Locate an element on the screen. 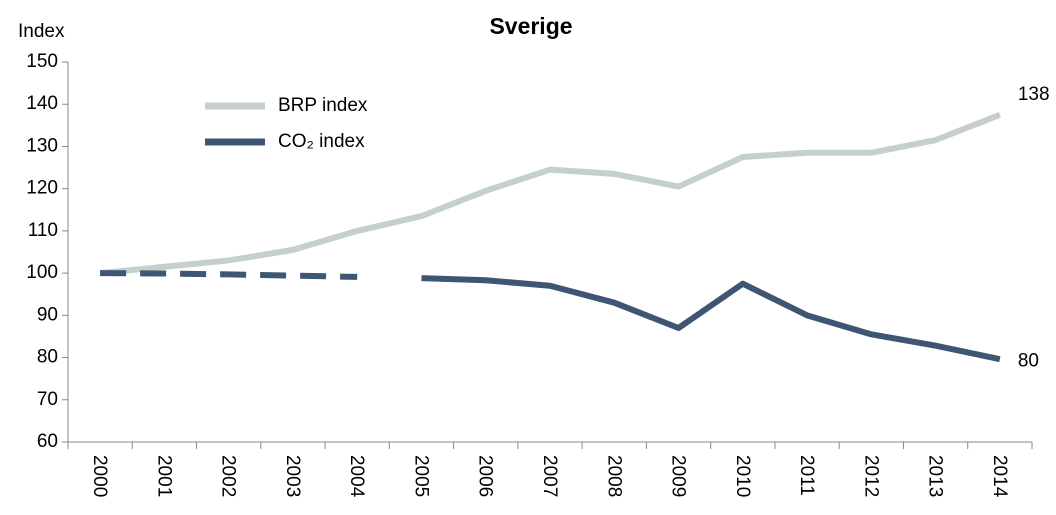 Image resolution: width=1056 pixels, height=515 pixels. x-tick-label: 2010 is located at coordinates (742, 476).